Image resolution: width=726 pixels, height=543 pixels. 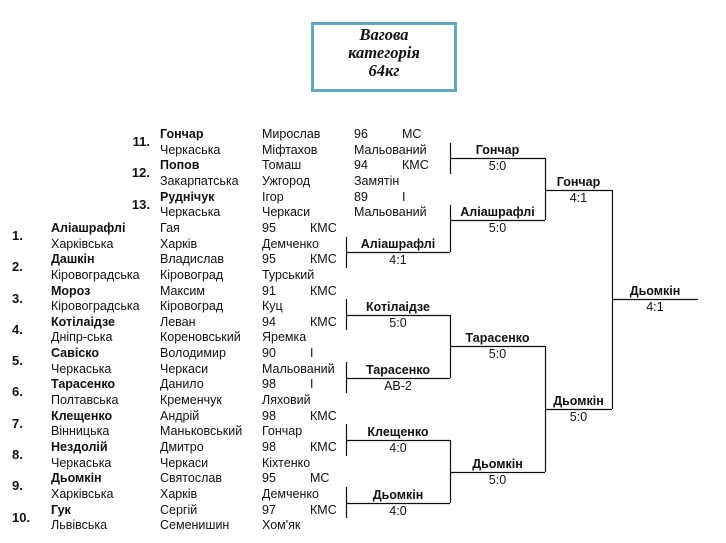 I want to click on participant-surname: Мороз, so click(x=71, y=290).